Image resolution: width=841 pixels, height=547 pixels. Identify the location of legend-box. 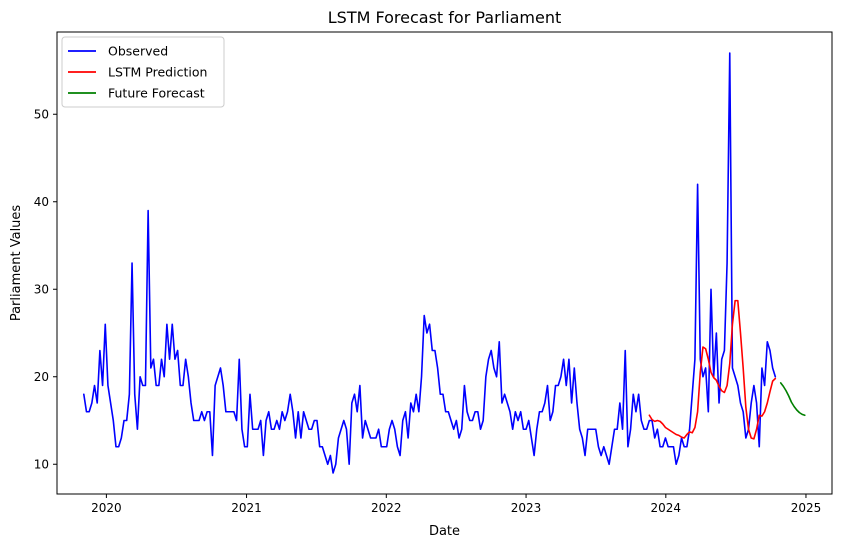
(143, 72).